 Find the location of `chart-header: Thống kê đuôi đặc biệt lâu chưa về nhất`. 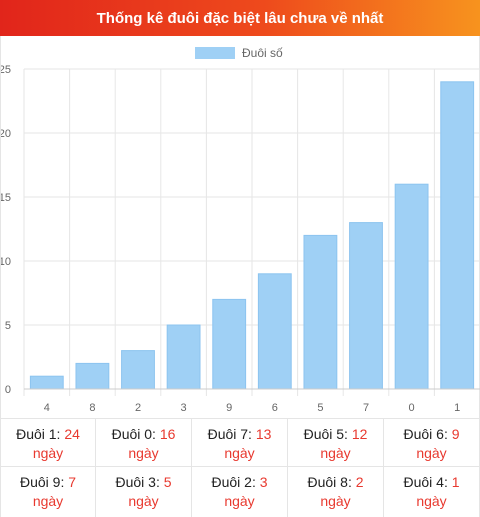

chart-header: Thống kê đuôi đặc biệt lâu chưa về nhất is located at coordinates (240, 18).